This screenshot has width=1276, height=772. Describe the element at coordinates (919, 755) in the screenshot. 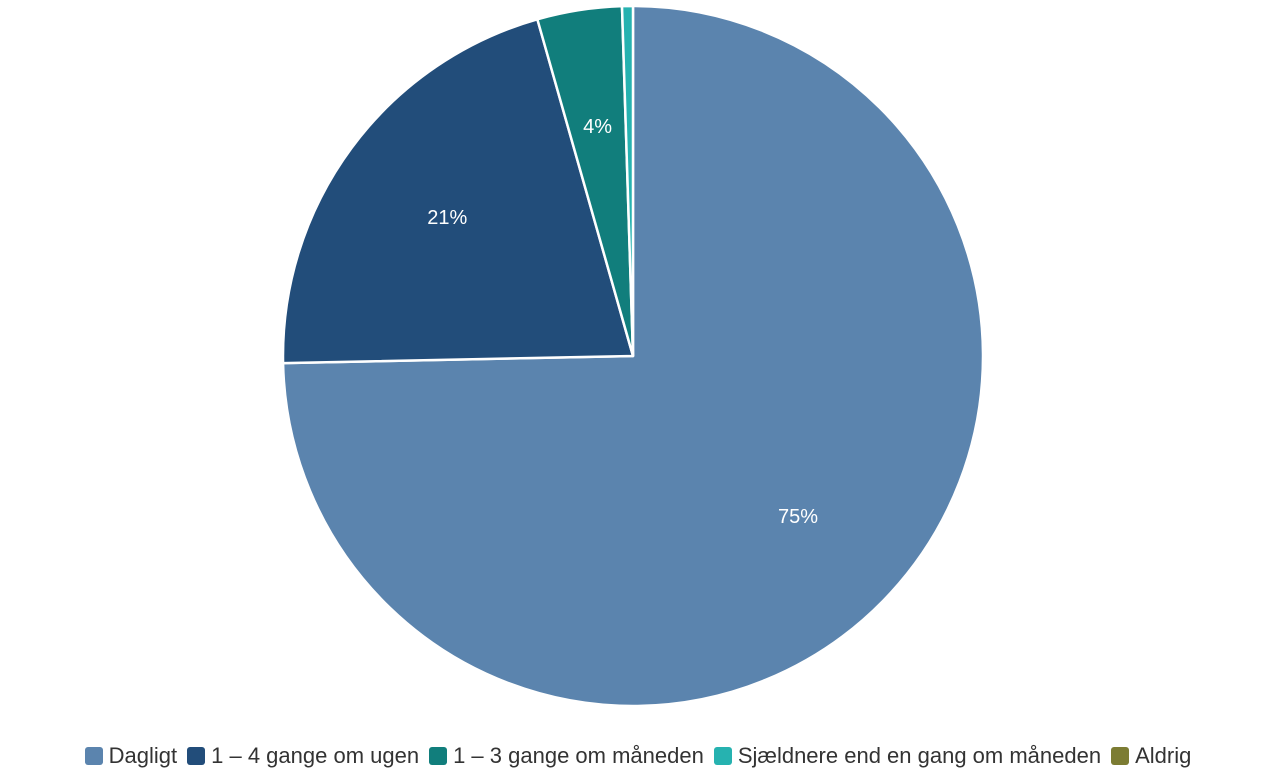

I see `legend-label: Sjældnere end en gang om måneden` at that location.